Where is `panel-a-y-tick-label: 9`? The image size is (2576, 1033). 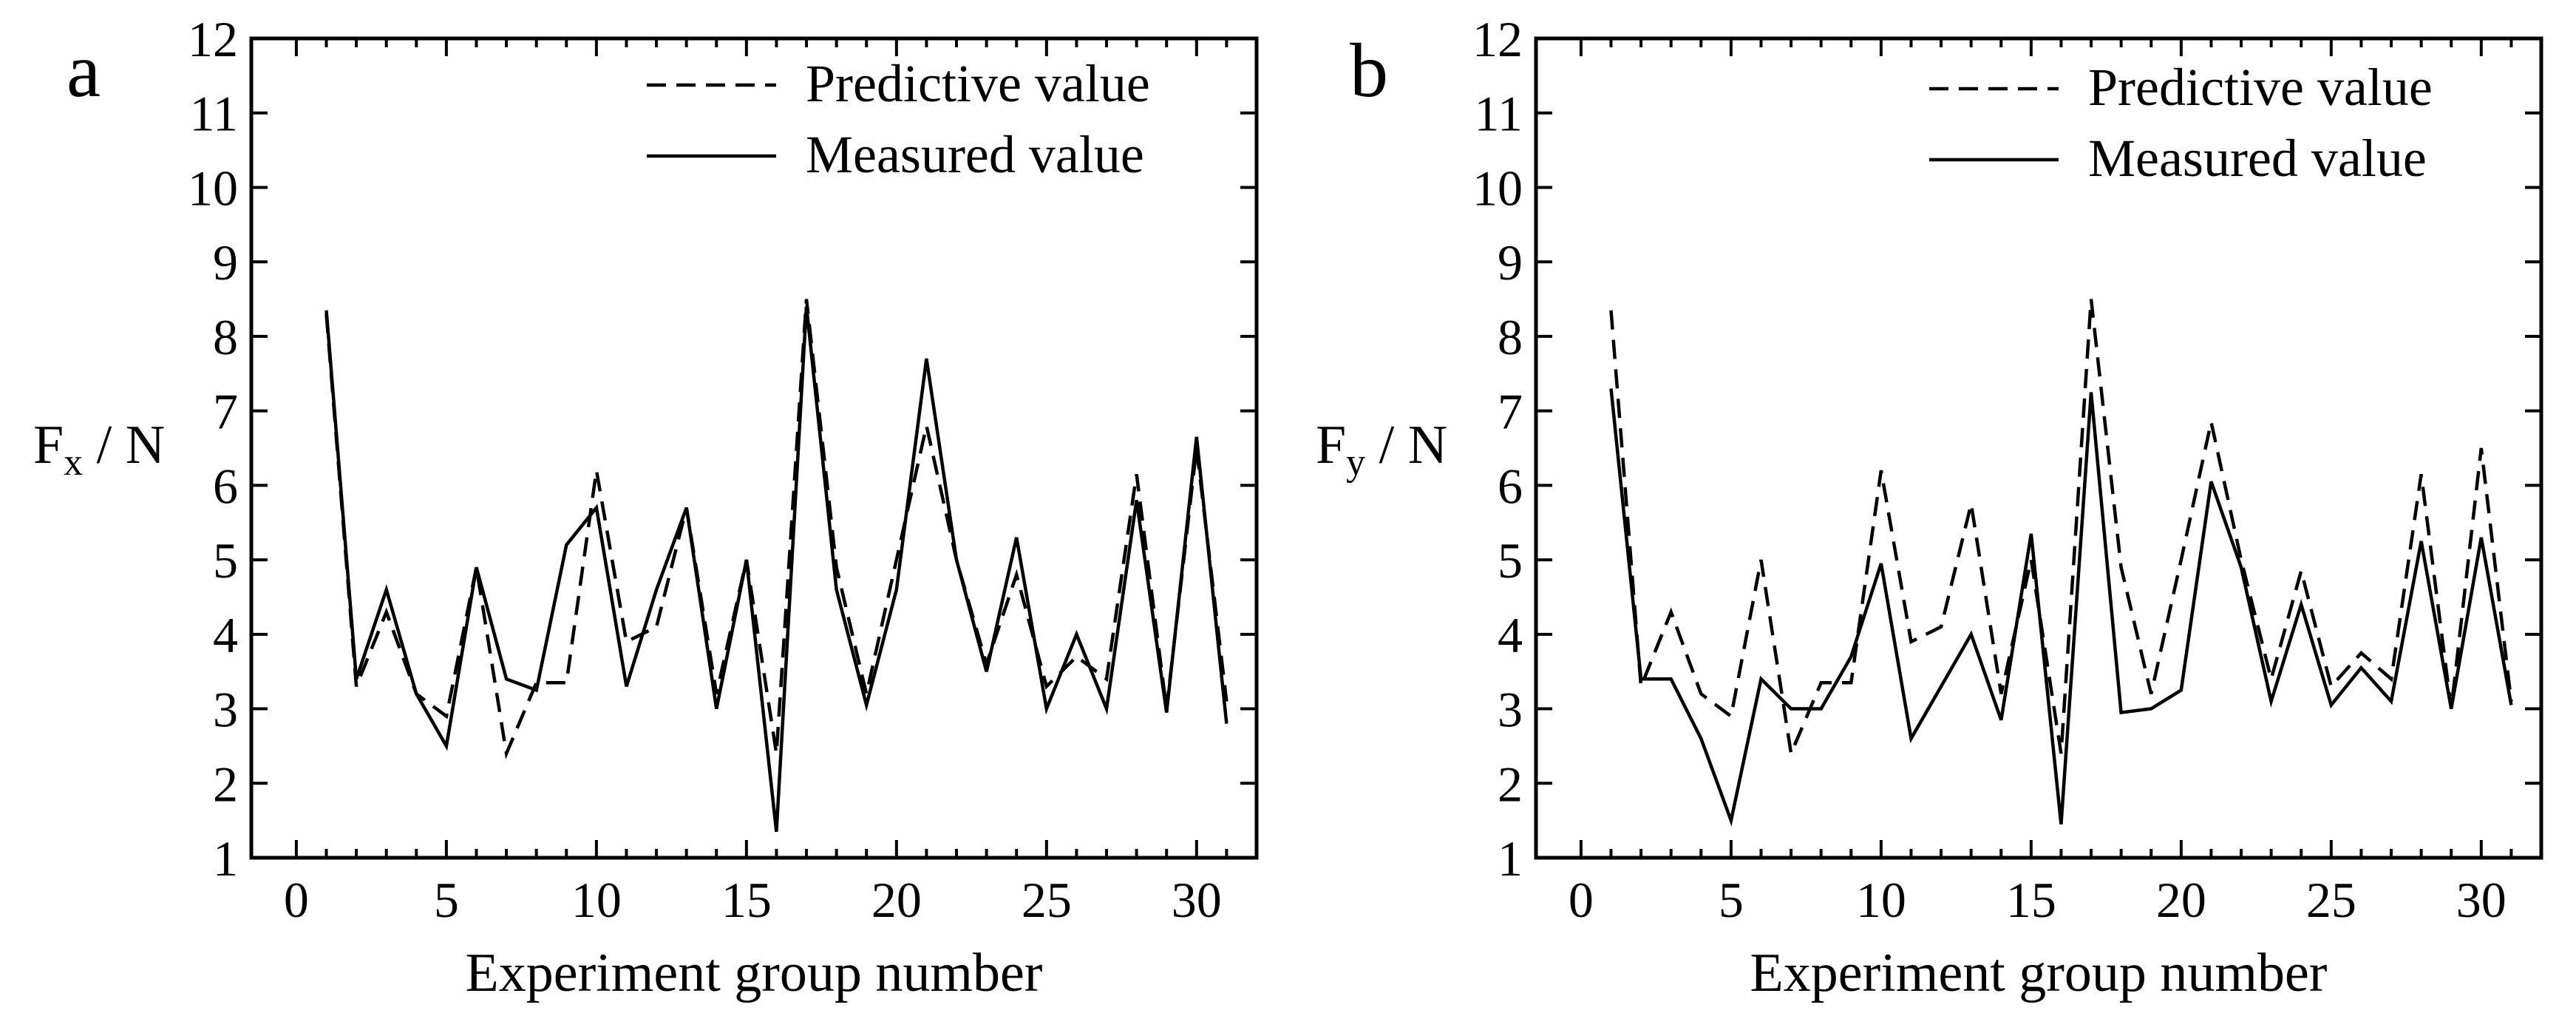
panel-a-y-tick-label: 9 is located at coordinates (225, 262).